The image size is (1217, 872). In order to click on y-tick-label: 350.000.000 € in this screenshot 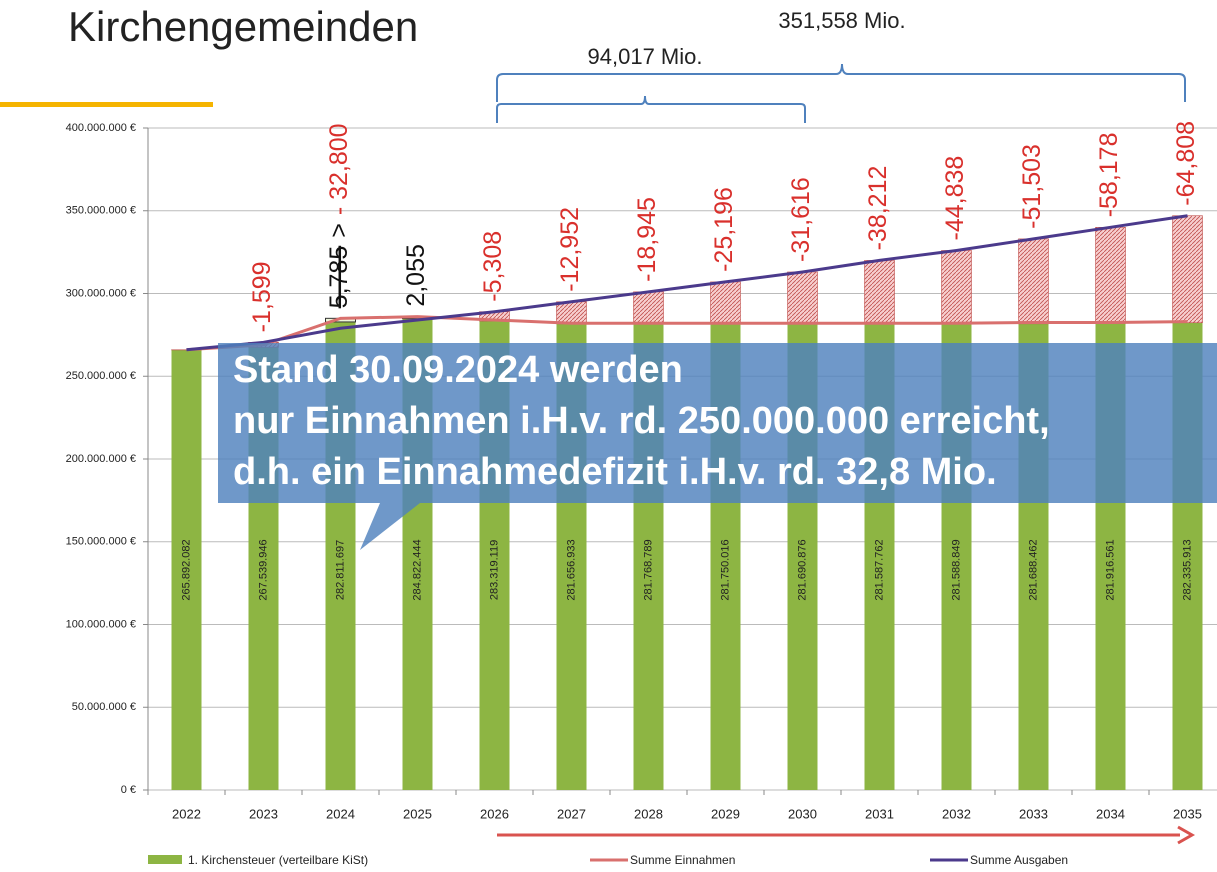, I will do `click(101, 211)`.